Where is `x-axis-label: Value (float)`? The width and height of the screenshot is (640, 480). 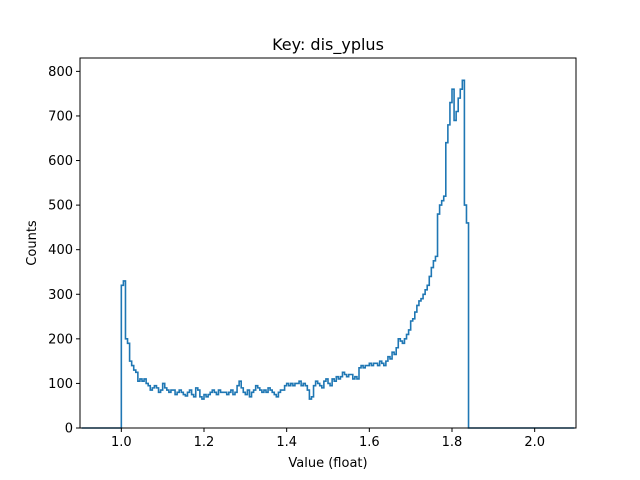 x-axis-label: Value (float) is located at coordinates (327, 463).